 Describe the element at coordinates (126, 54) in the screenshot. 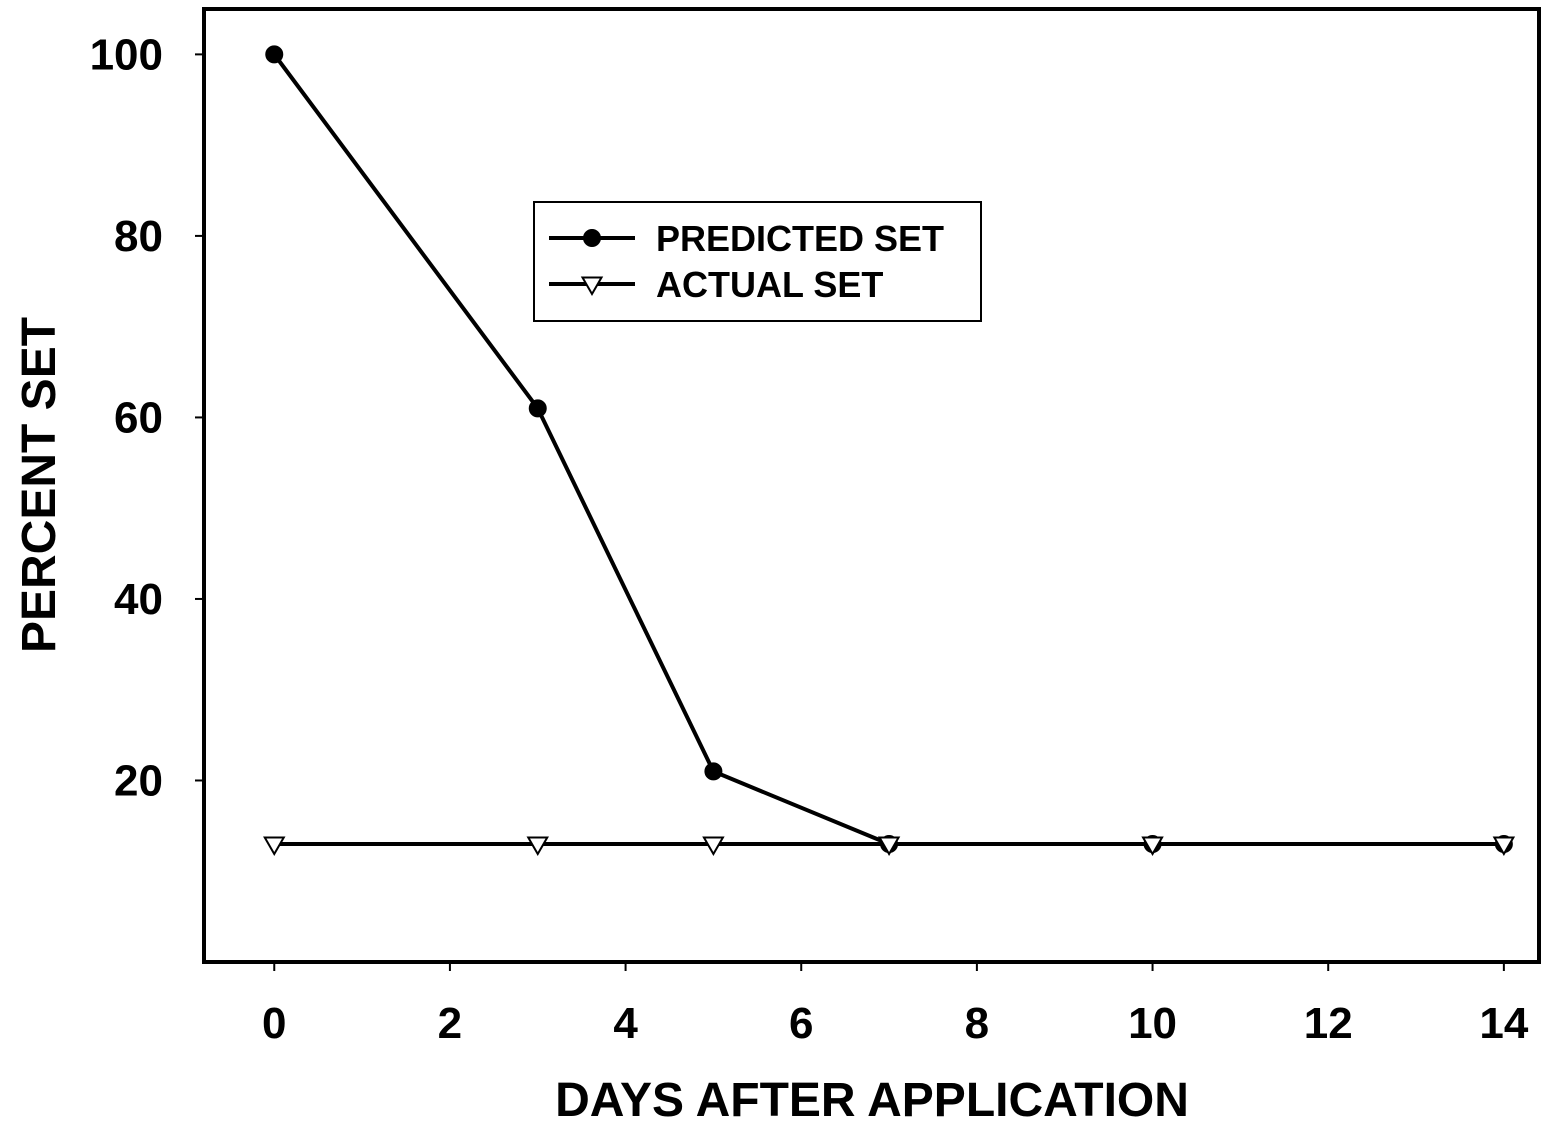

I see `y-tick-label: 100` at that location.